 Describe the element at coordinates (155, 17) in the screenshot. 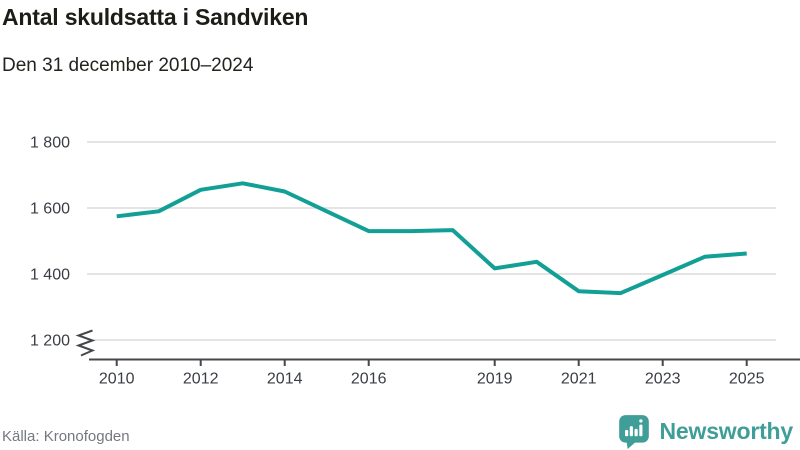

I see `chart-title: Antal skuldsatta i Sandviken` at that location.